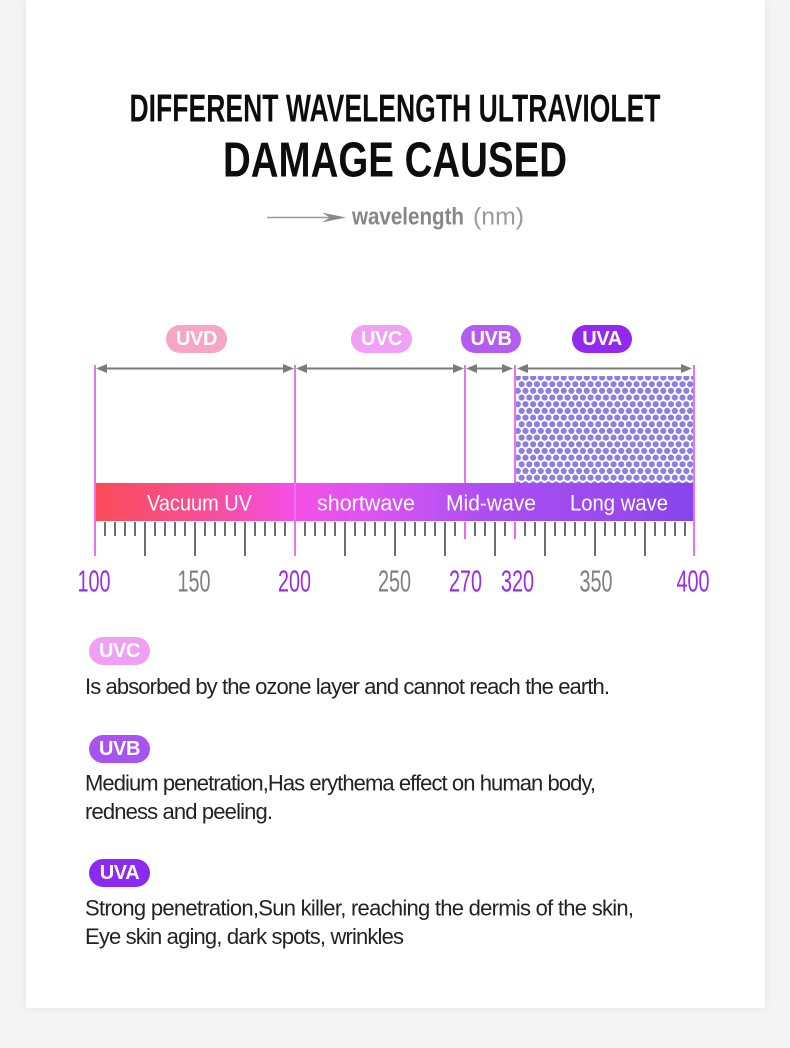 The height and width of the screenshot is (1048, 790). What do you see at coordinates (199, 503) in the screenshot?
I see `svg-text: Vacuum UV` at bounding box center [199, 503].